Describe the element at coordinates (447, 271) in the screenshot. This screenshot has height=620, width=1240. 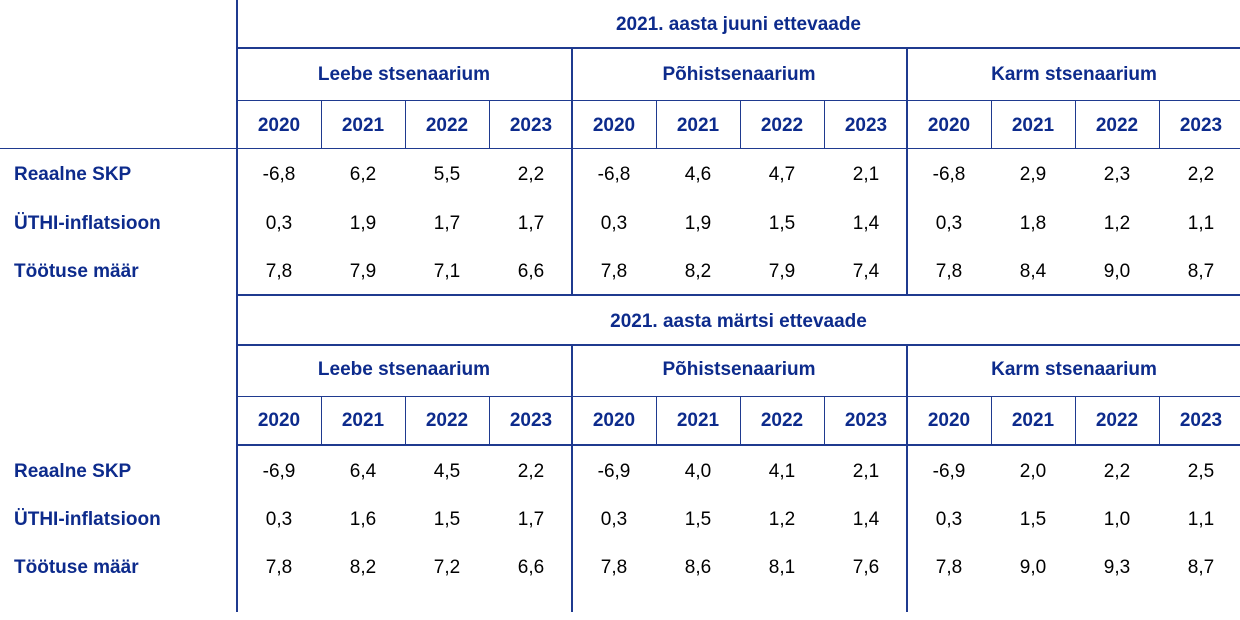
I see `table-cell: 7,1` at that location.